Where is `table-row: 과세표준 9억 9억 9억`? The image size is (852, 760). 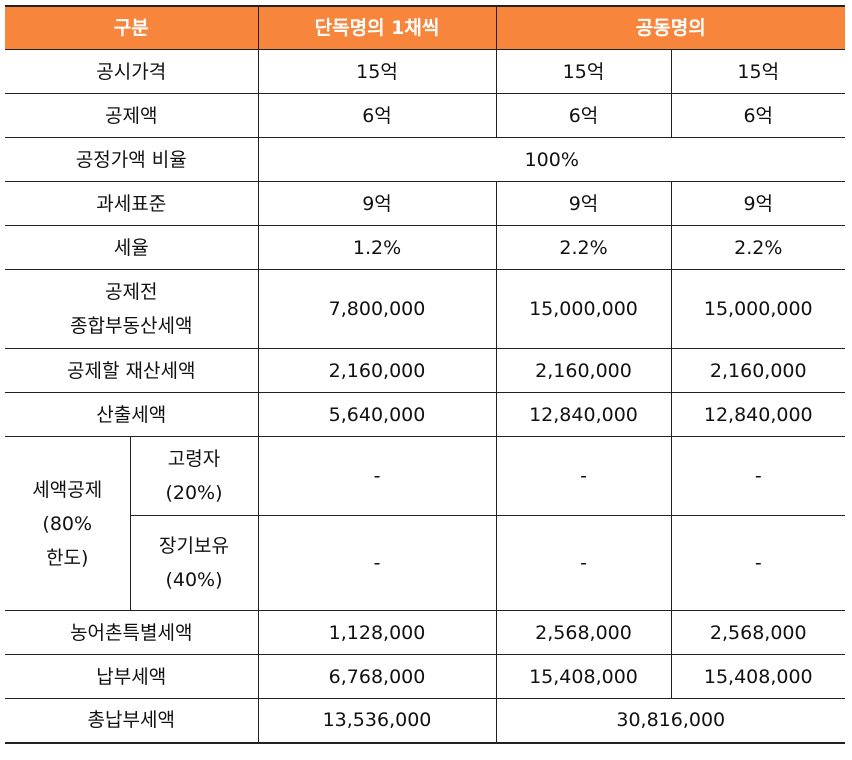 table-row: 과세표준 9억 9억 9억 is located at coordinates (425, 203).